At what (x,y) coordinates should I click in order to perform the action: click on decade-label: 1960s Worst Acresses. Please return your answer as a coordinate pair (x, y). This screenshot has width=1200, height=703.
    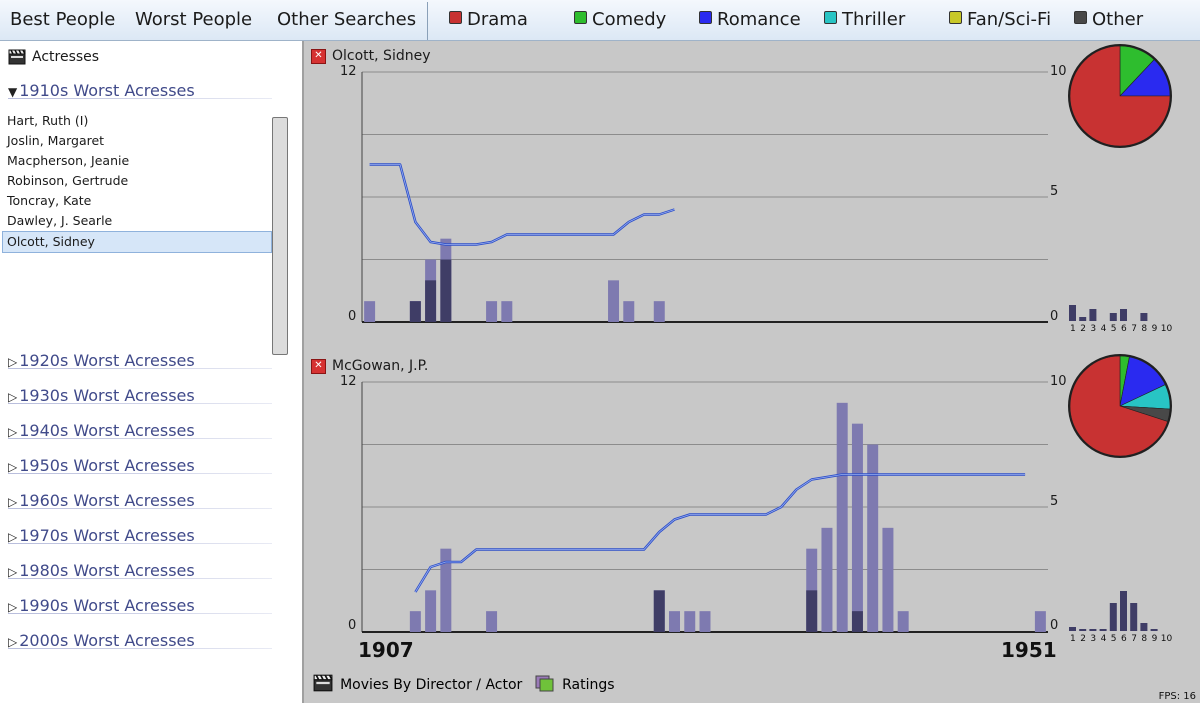
    Looking at the image, I should click on (107, 500).